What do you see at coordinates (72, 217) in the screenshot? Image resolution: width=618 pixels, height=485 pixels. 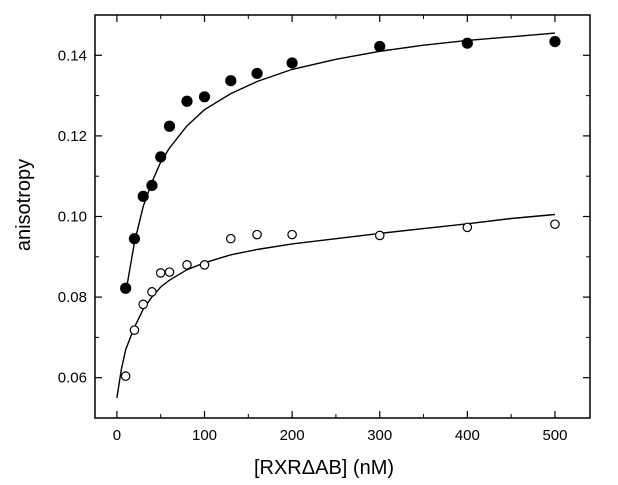 I see `y-tick-label: 0.10` at bounding box center [72, 217].